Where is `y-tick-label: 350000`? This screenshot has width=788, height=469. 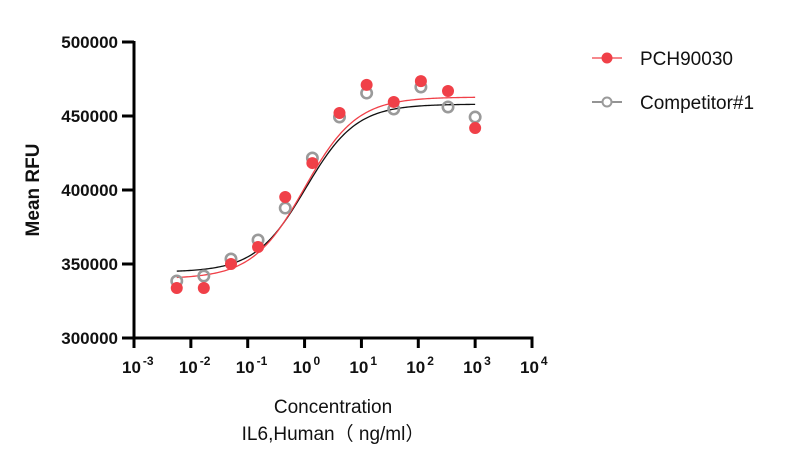
y-tick-label: 350000 is located at coordinates (89, 264).